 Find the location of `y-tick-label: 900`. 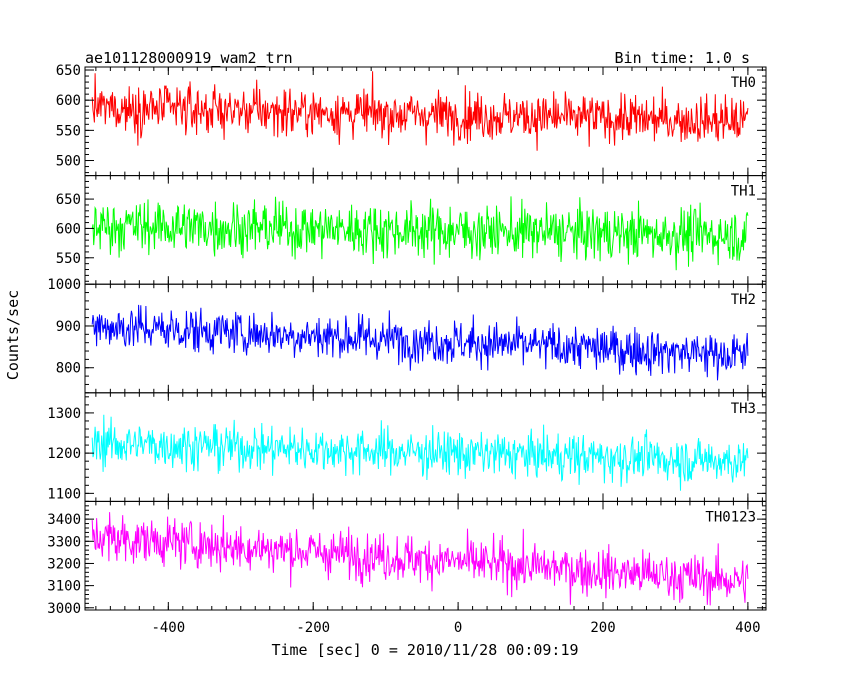

y-tick-label: 900 is located at coordinates (68, 327).